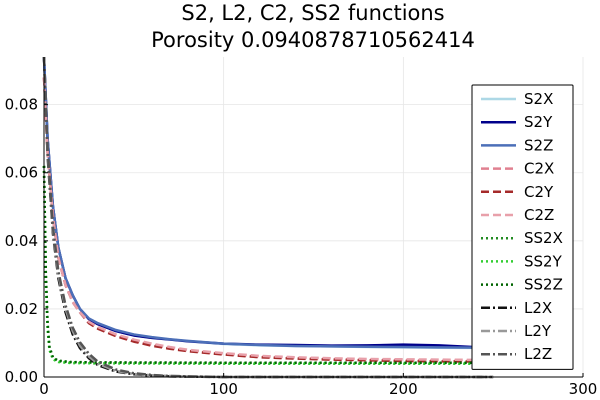 Image resolution: width=600 pixels, height=400 pixels. Describe the element at coordinates (543, 285) in the screenshot. I see `legend-label-ss2z: SS2Z` at that location.